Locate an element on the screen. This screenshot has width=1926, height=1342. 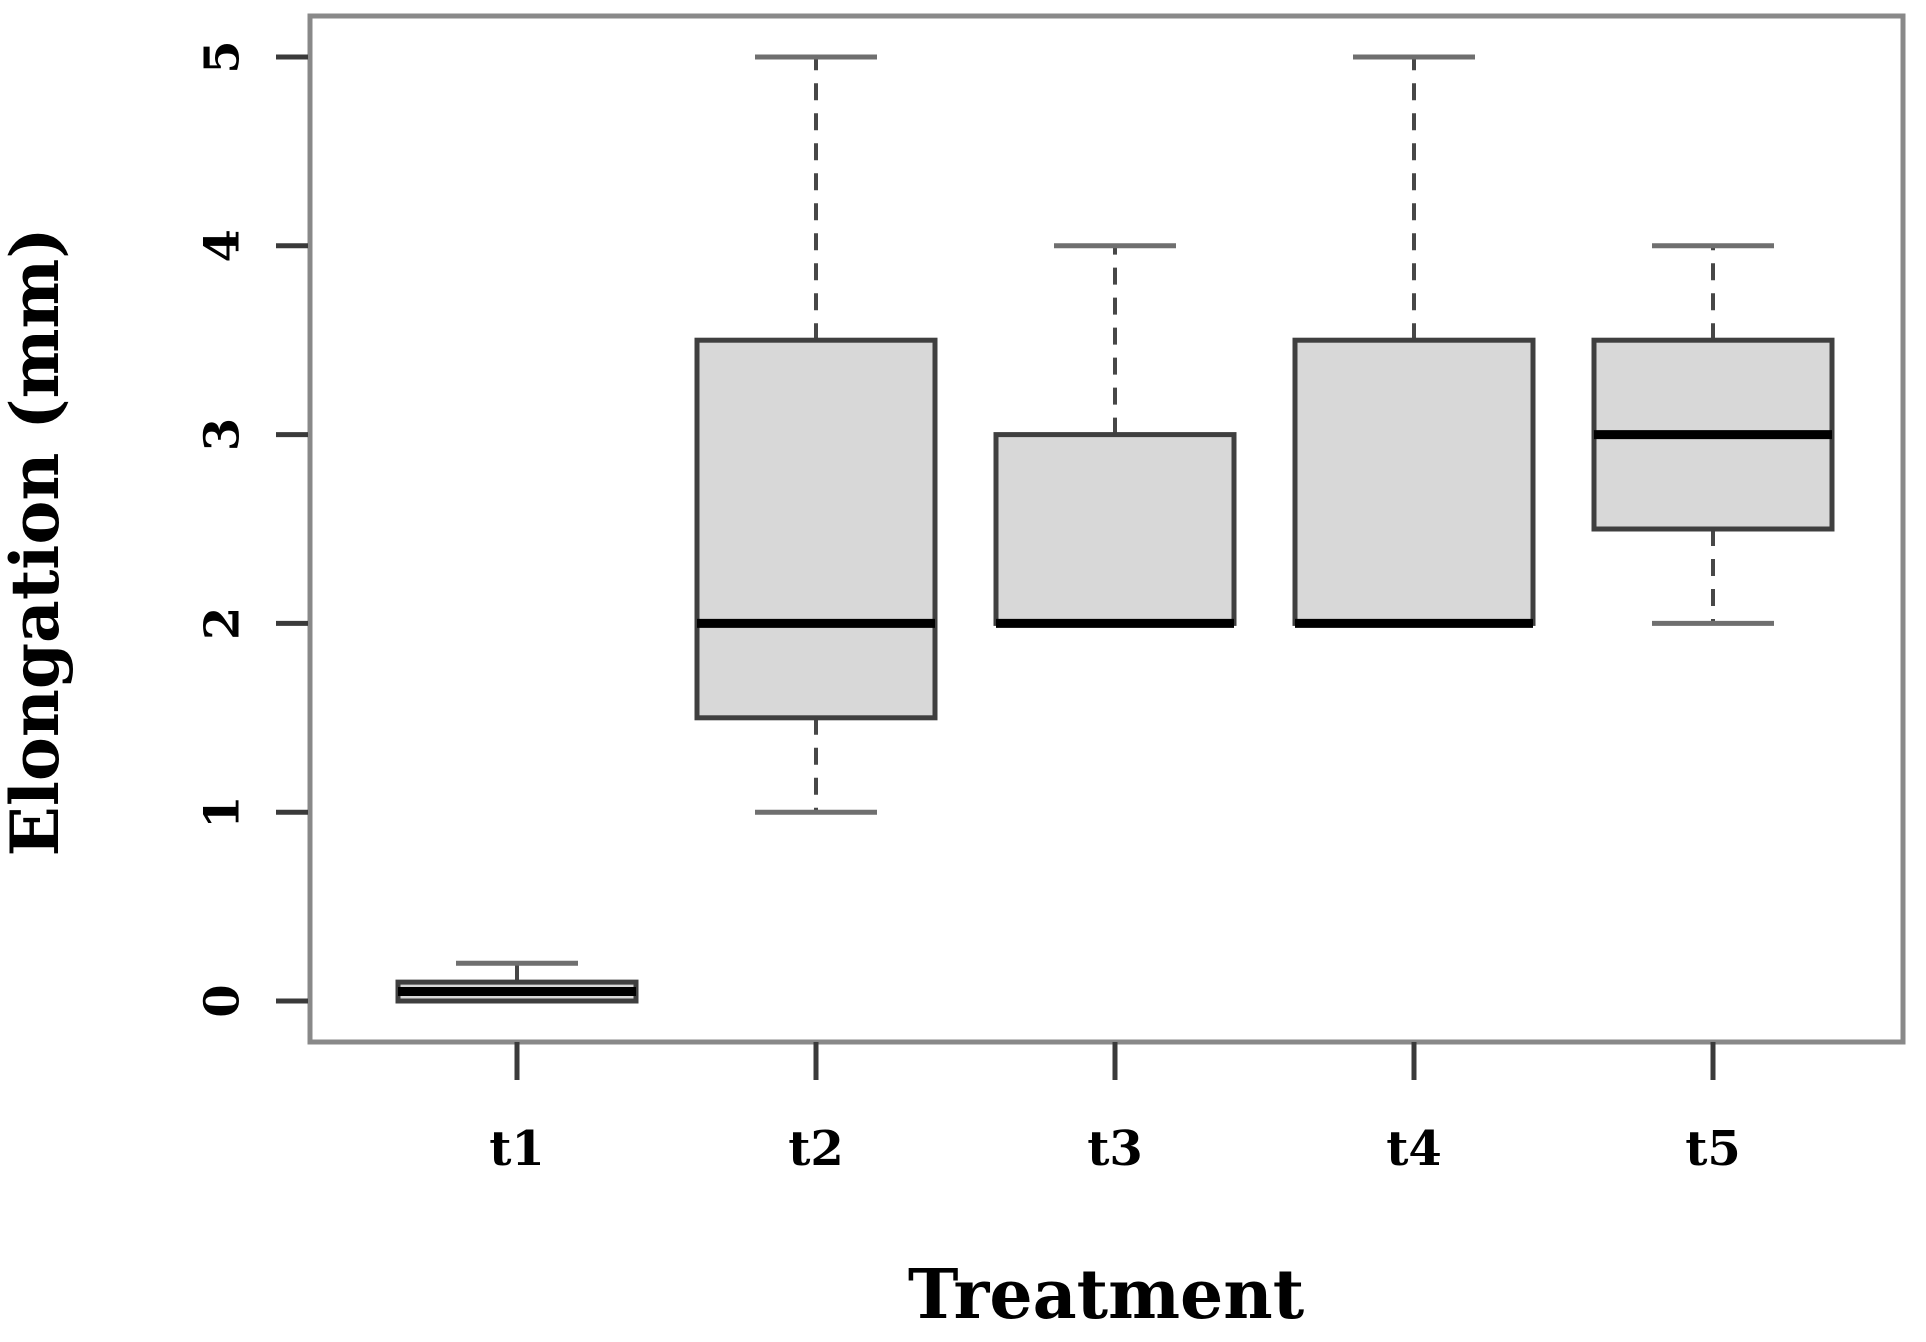
x-tick-label-t1: t1 is located at coordinates (517, 1149).